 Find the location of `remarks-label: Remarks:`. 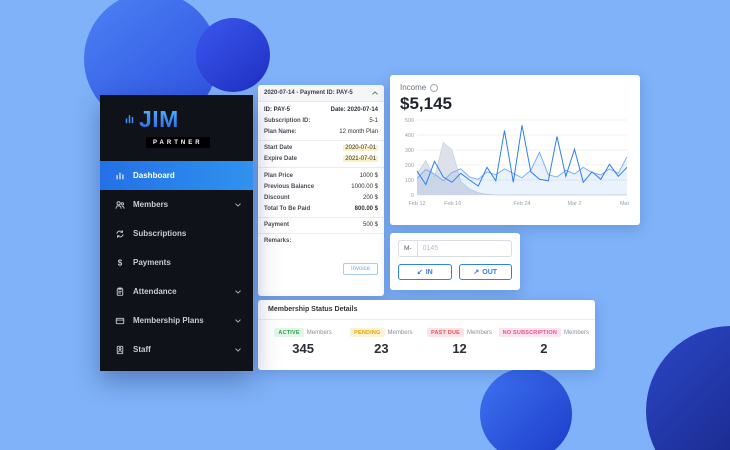

remarks-label: Remarks: is located at coordinates (278, 241).